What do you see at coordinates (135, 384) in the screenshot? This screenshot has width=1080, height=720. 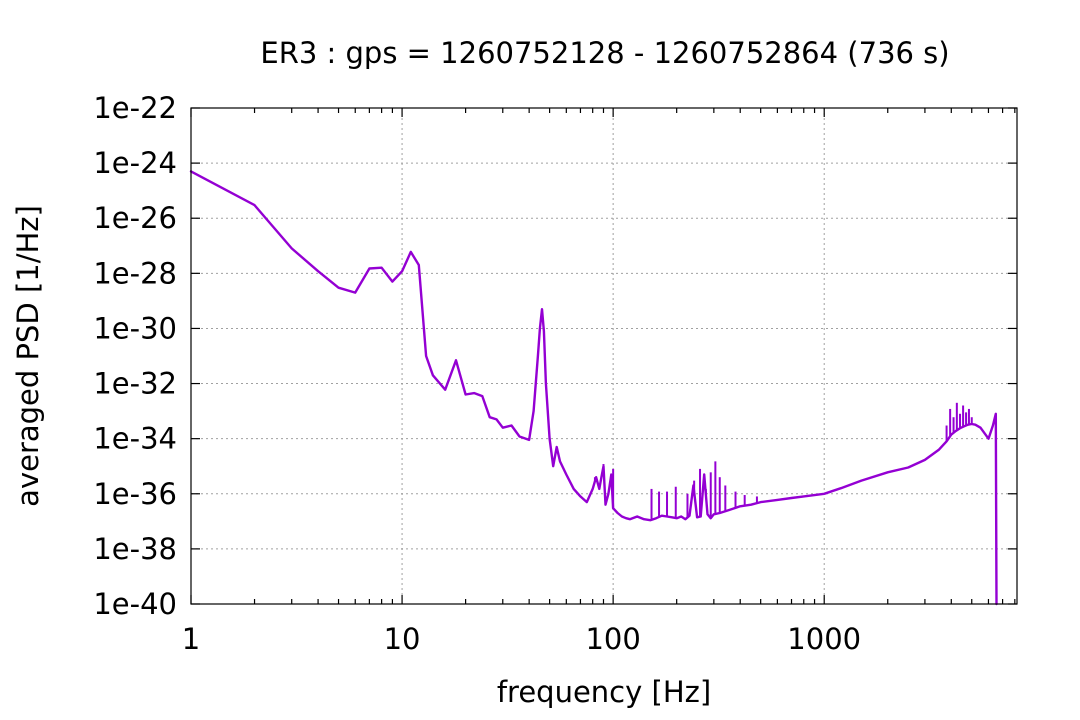 I see `y-tick-label: 1e-32` at bounding box center [135, 384].